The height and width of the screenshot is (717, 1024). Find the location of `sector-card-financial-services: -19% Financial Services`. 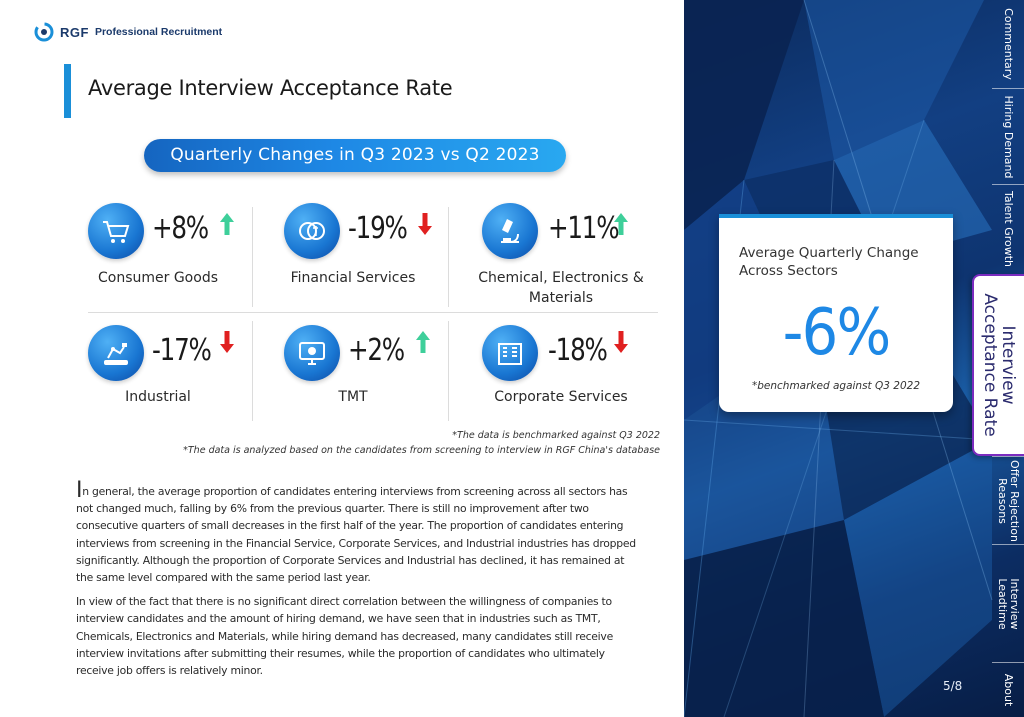

sector-card-financial-services: -19% Financial Services is located at coordinates (359, 251).